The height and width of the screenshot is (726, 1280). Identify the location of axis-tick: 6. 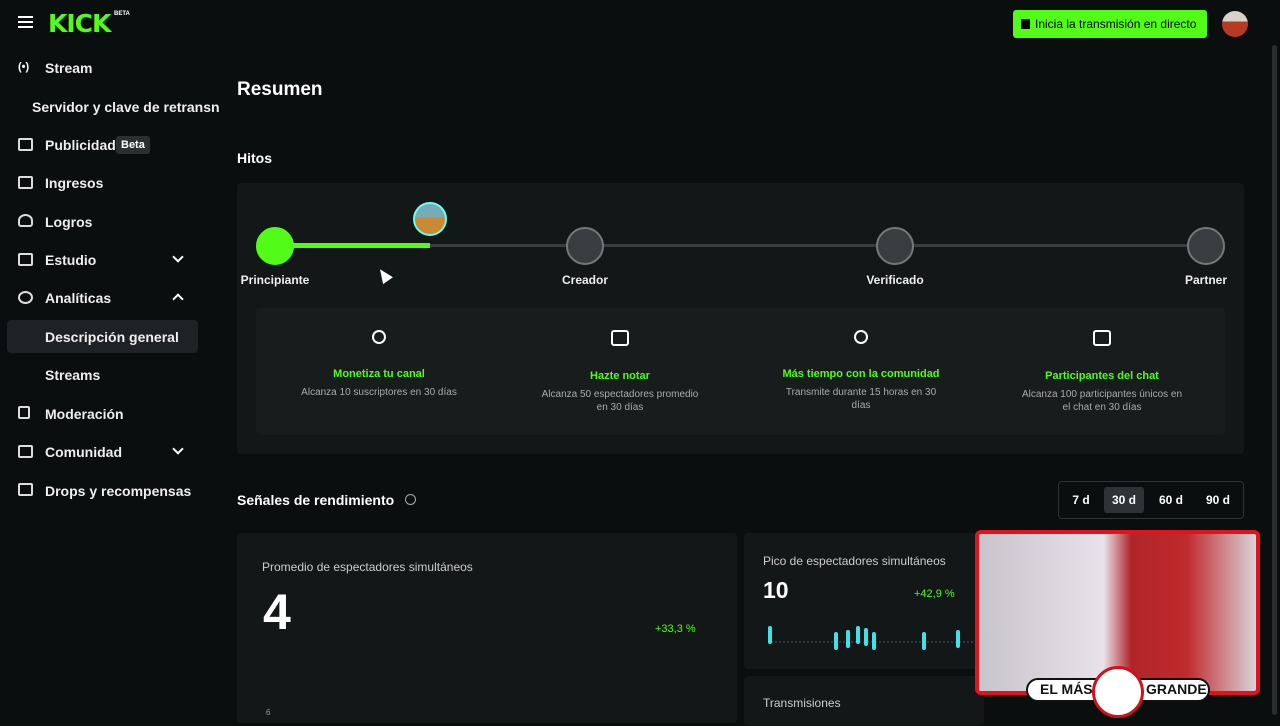
(268, 712).